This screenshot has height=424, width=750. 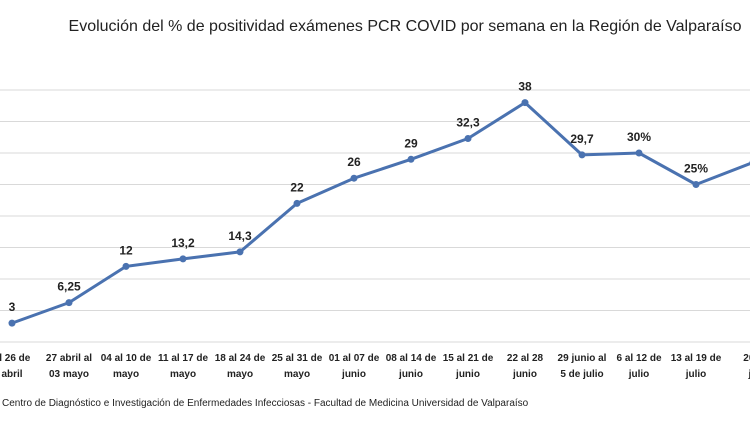 I want to click on x-tick-label: 6 al 12 de, so click(x=638, y=358).